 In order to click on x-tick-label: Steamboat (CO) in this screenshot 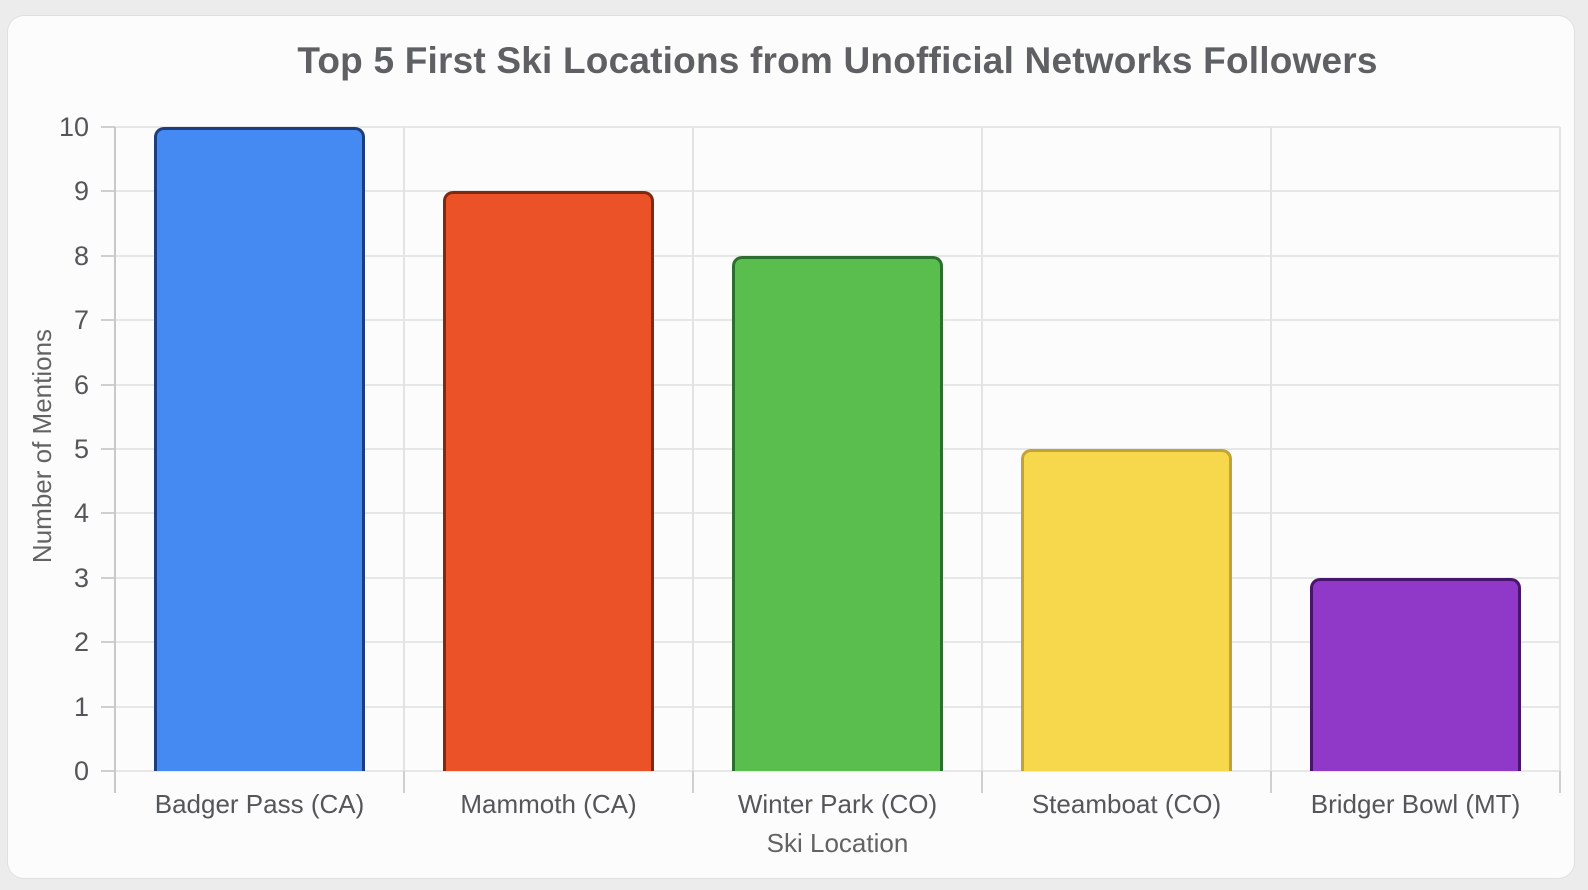, I will do `click(1126, 804)`.